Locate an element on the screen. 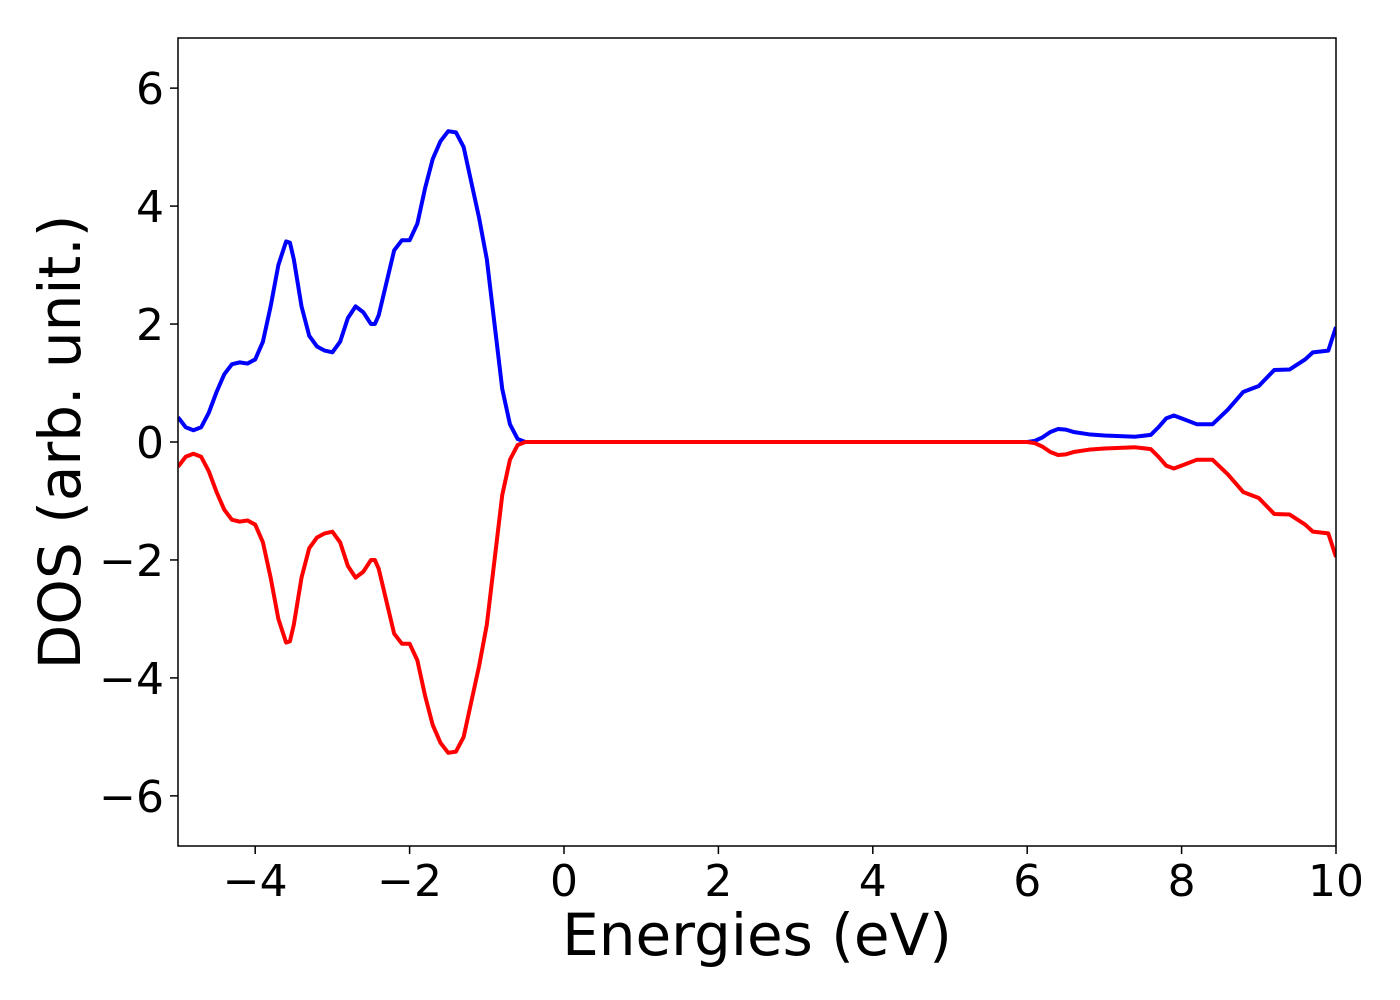 The height and width of the screenshot is (1000, 1400). y-tick-label: −2 is located at coordinates (131, 561).